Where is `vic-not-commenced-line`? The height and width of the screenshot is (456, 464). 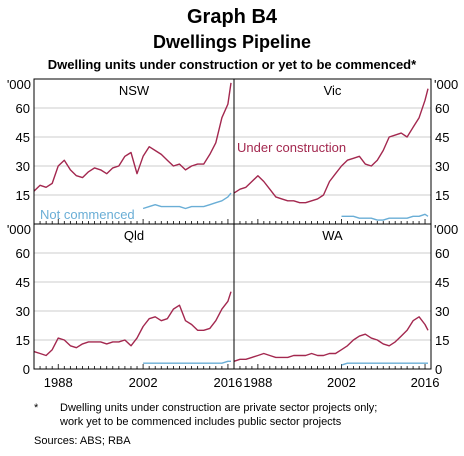
vic-not-commenced-line is located at coordinates (385, 217).